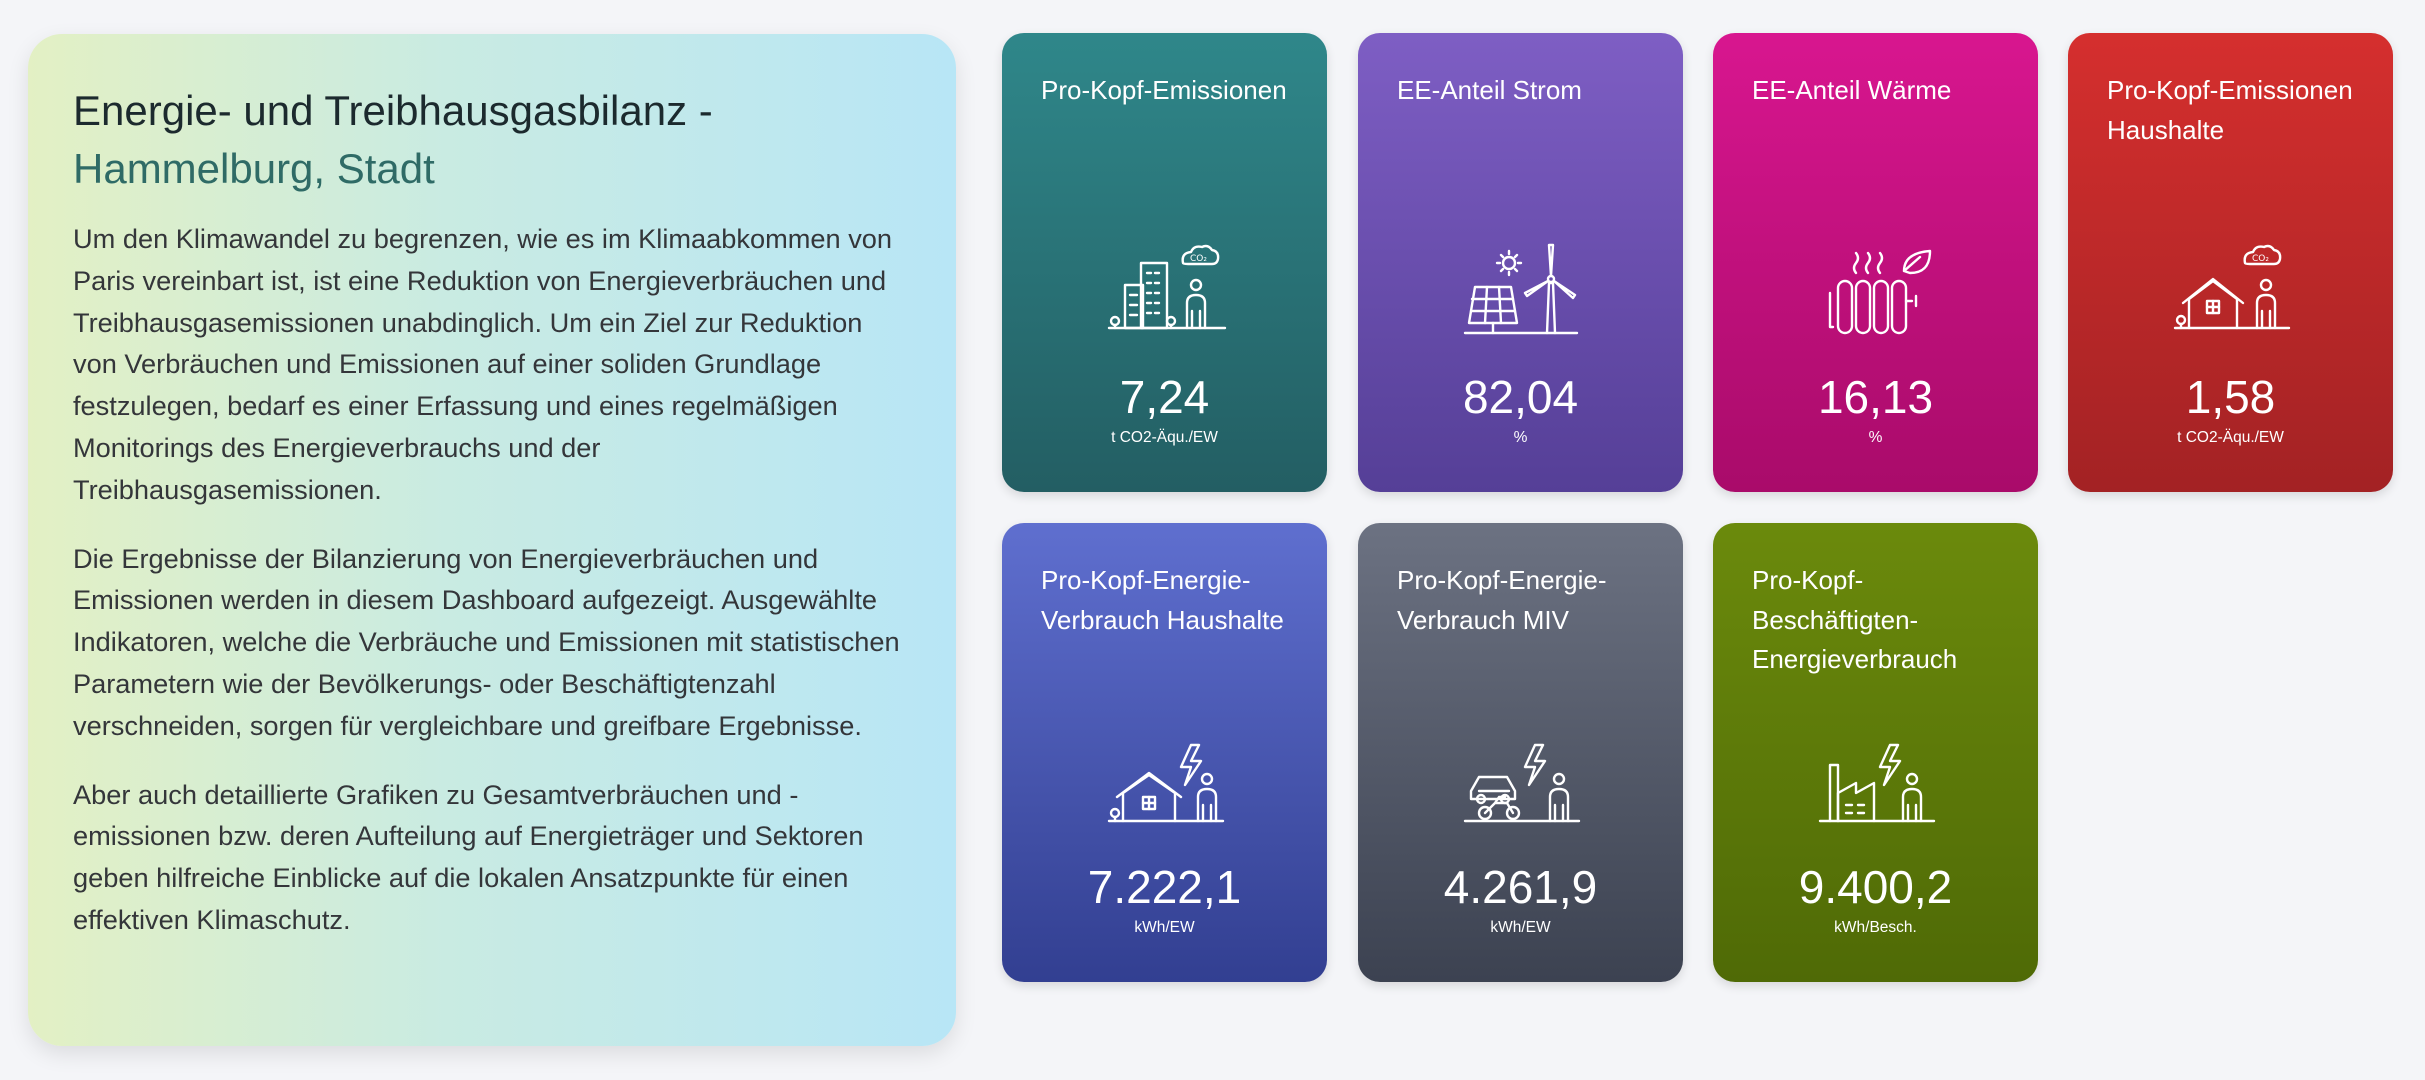  I want to click on solar-wind-icon, so click(1520, 293).